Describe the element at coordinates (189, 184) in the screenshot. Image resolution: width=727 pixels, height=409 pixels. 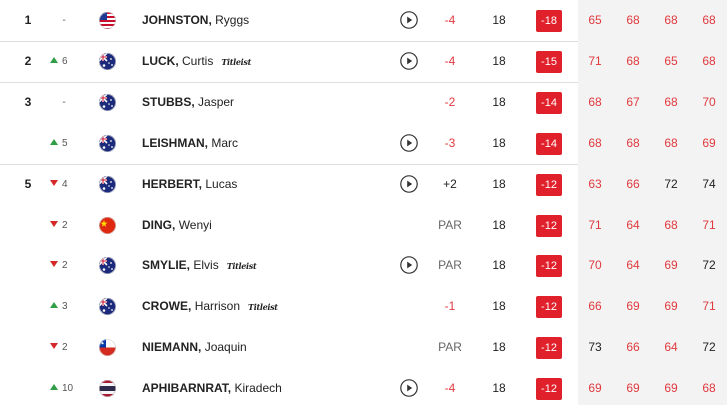
I see `player-name: HERBERT, Lucas` at that location.